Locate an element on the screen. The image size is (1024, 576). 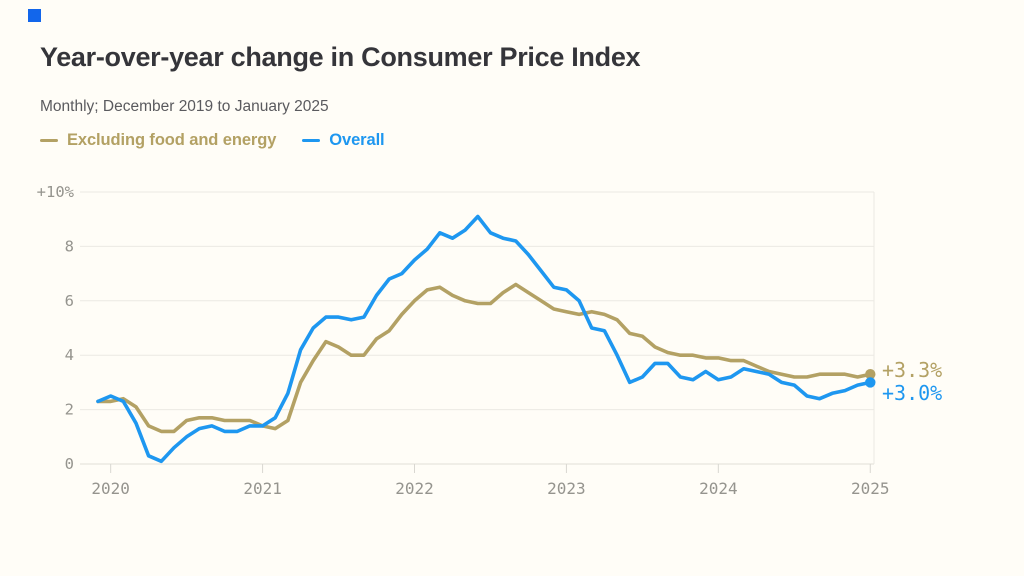
x-tick-label: 2022 is located at coordinates (414, 488).